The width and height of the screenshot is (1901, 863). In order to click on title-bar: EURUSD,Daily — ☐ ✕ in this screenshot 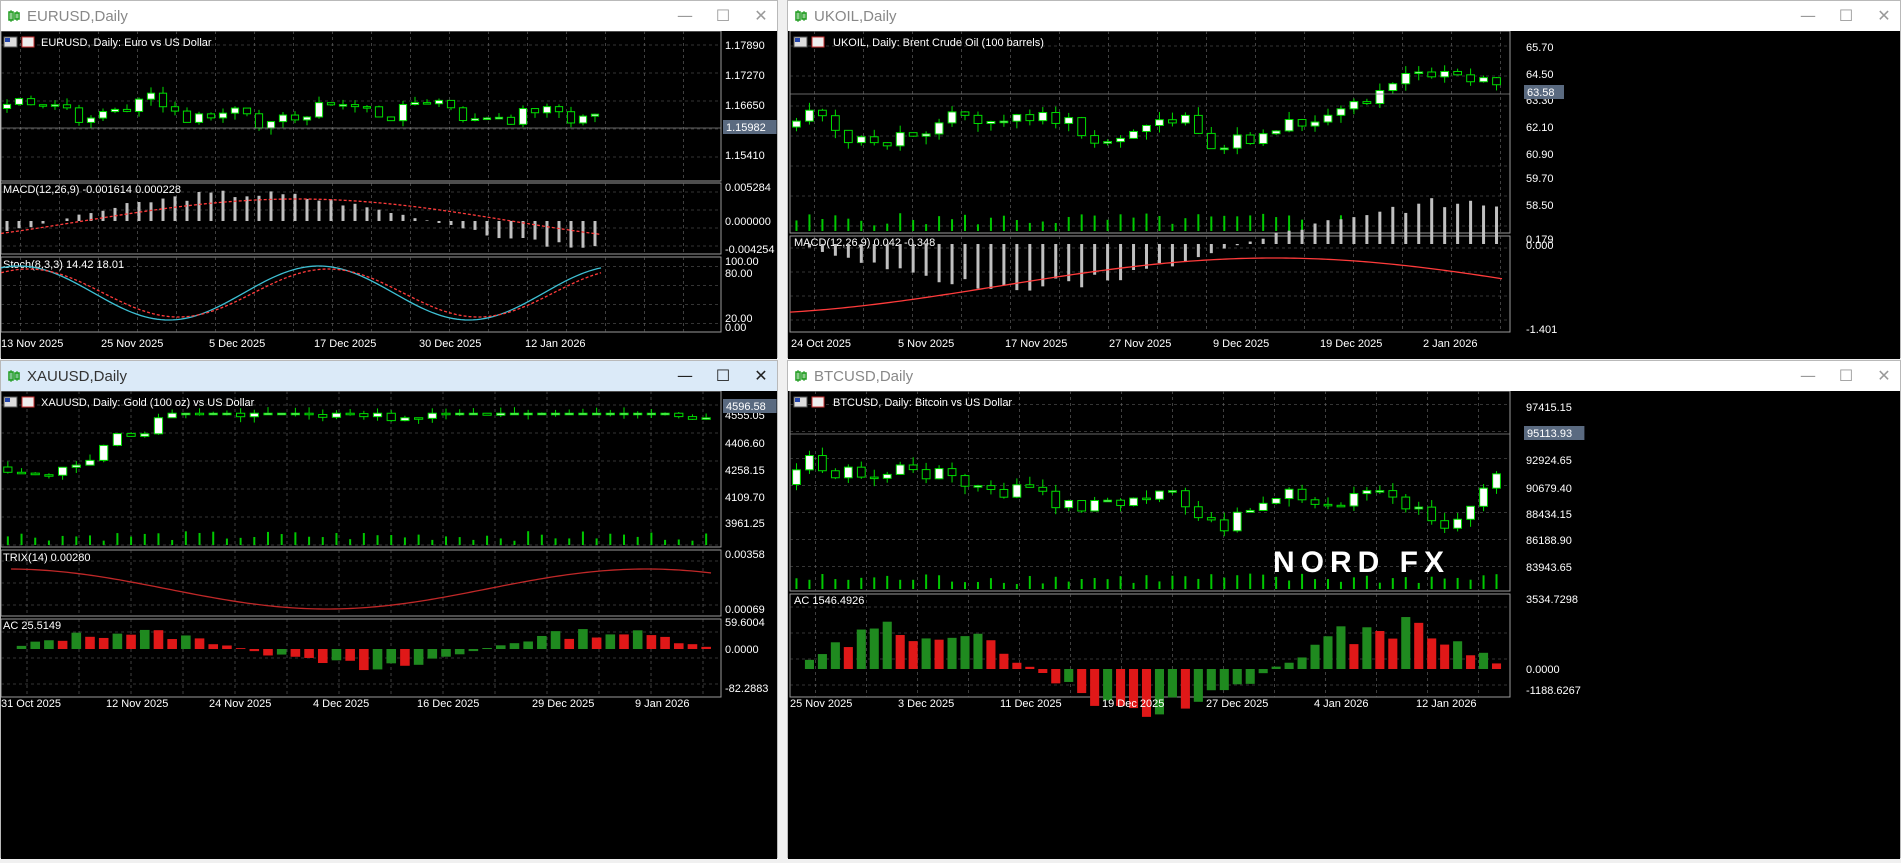, I will do `click(389, 16)`.